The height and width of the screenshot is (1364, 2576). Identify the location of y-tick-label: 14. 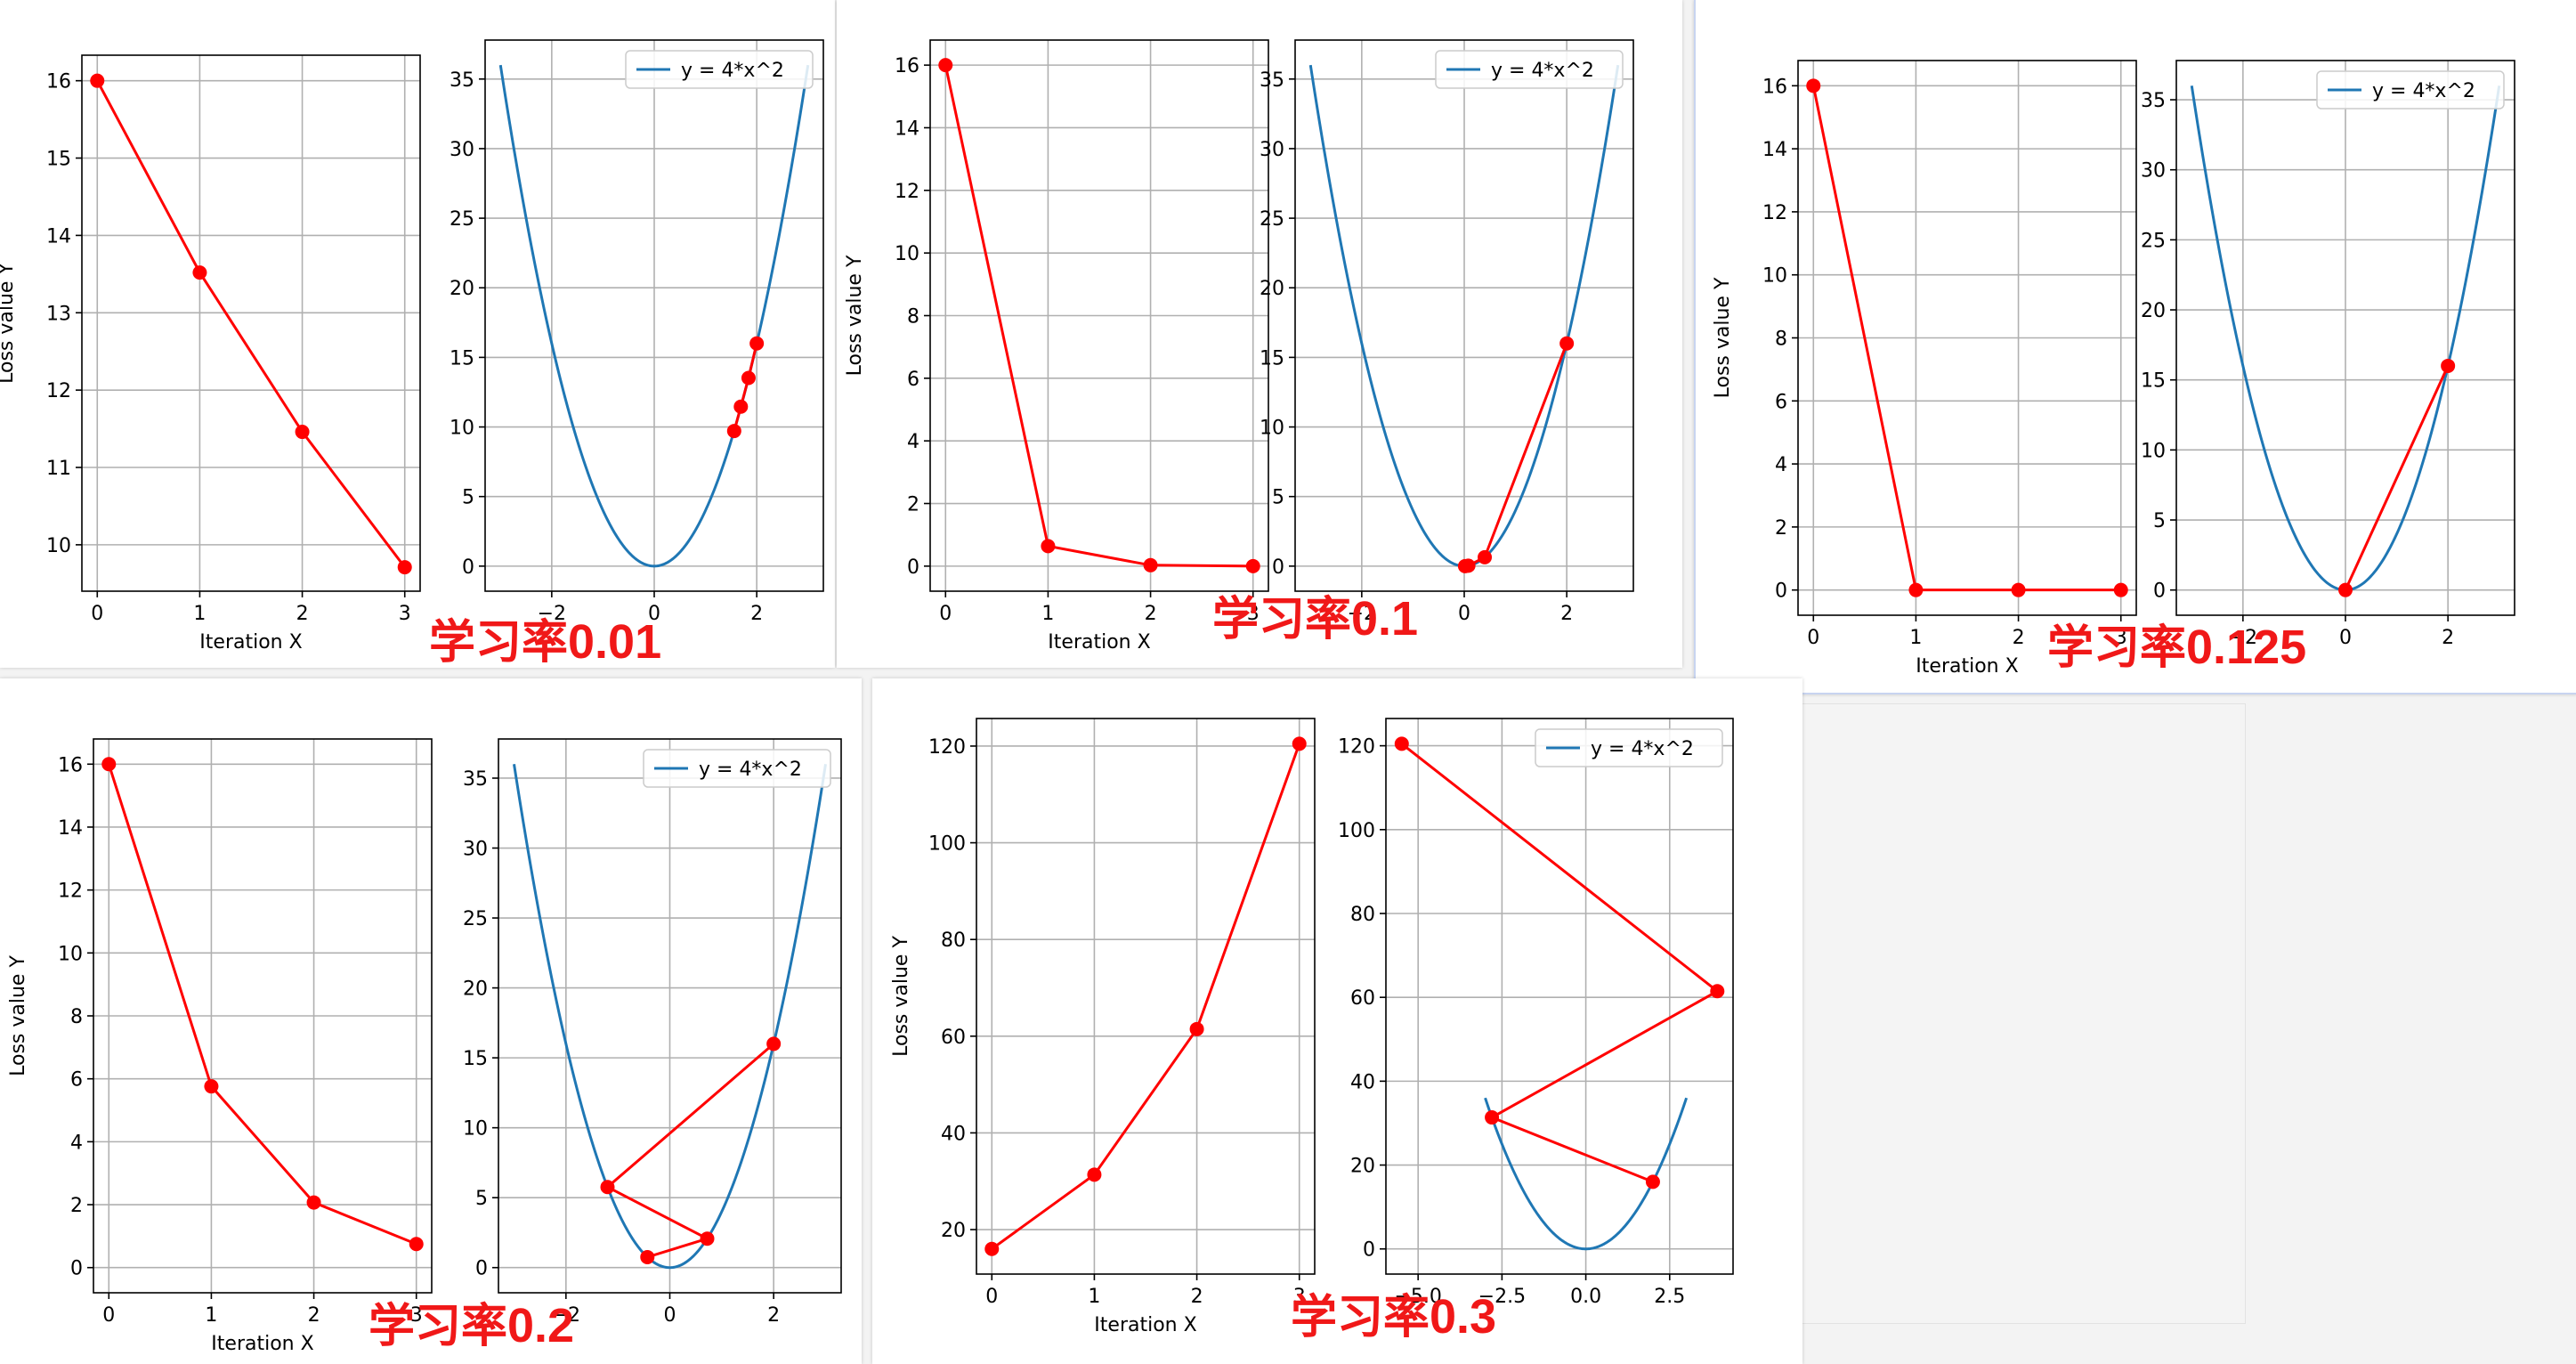
(70, 828).